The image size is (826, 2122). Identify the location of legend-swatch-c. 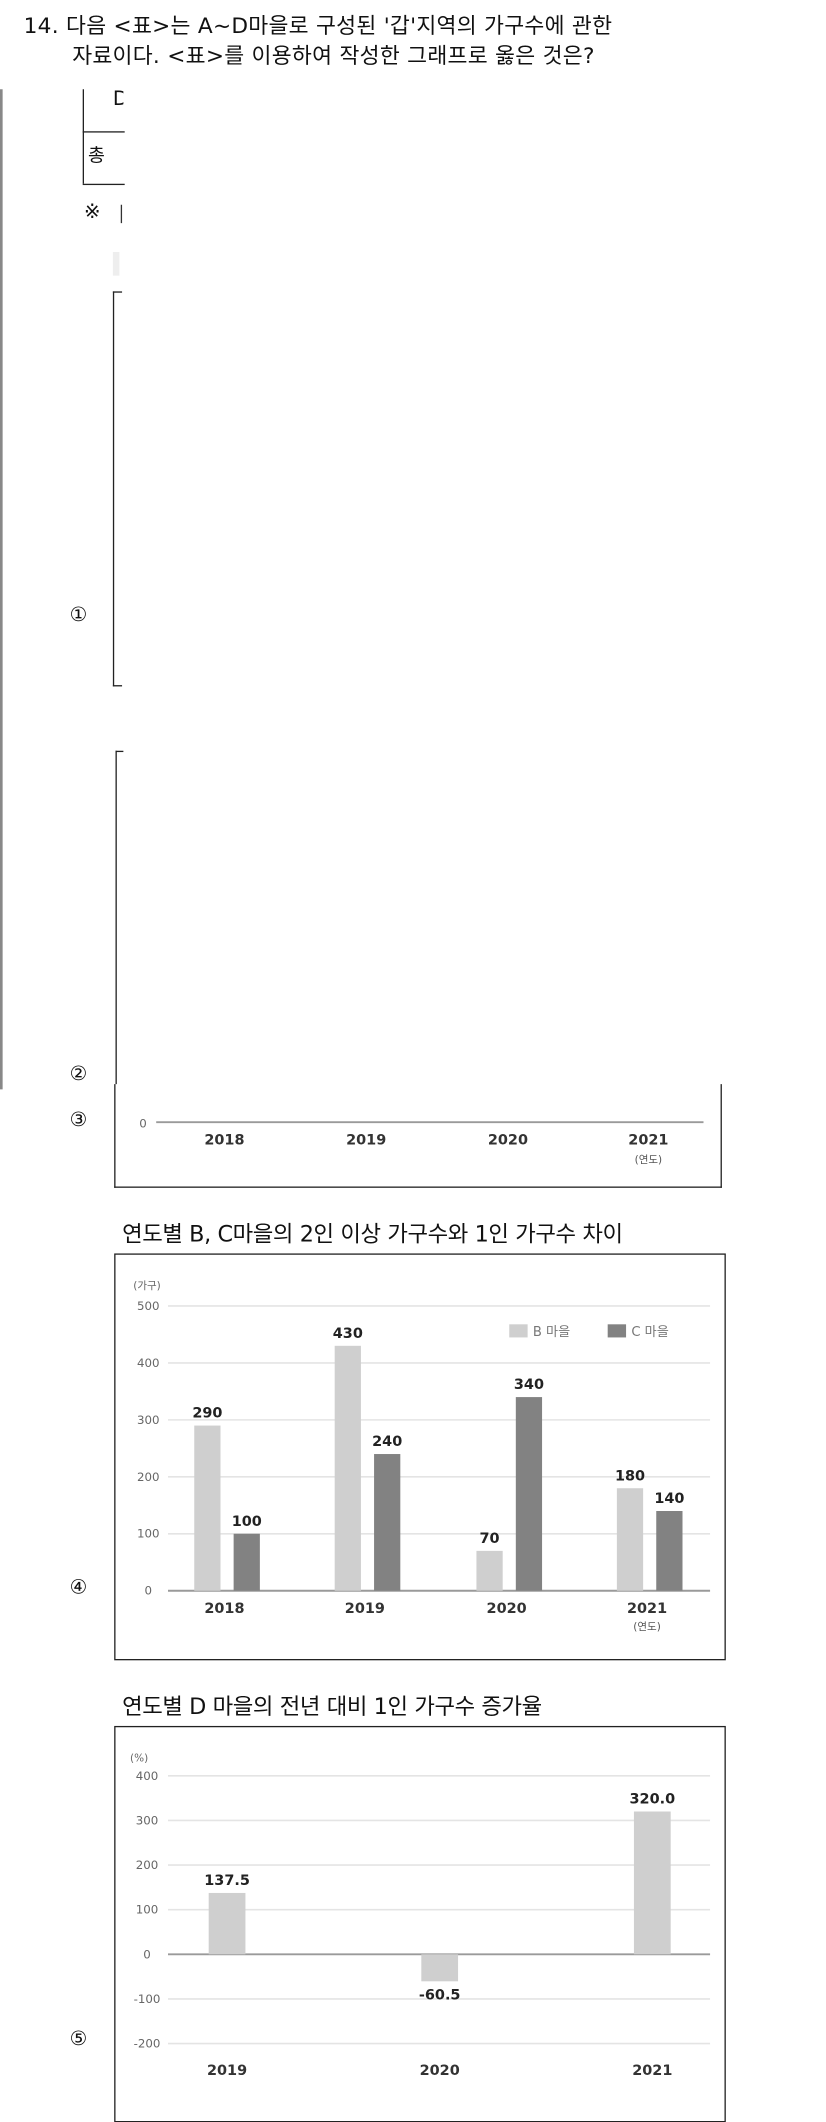
(617, 1331).